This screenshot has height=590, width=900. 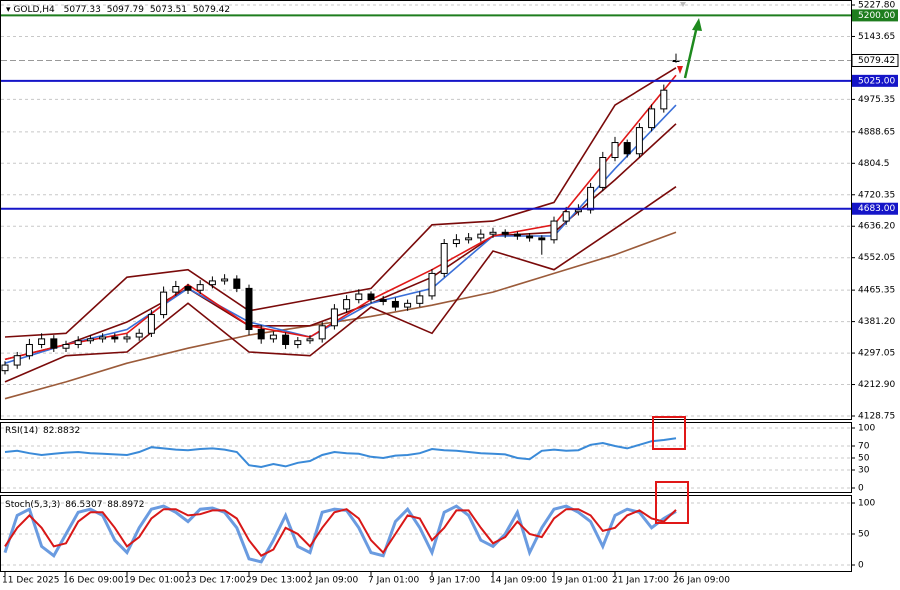 I want to click on arrow, so click(x=691, y=52).